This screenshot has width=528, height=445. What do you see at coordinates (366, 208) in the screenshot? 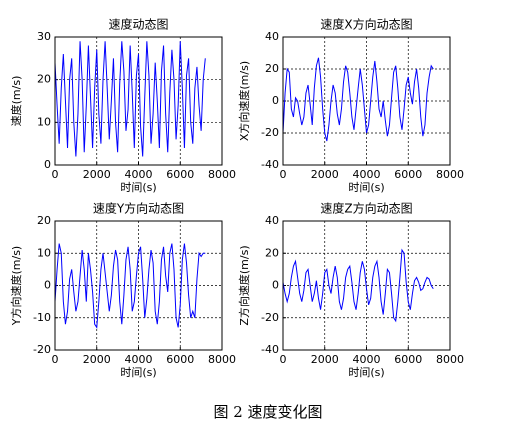
I see `chart-title: 速度Z方向动态图` at bounding box center [366, 208].